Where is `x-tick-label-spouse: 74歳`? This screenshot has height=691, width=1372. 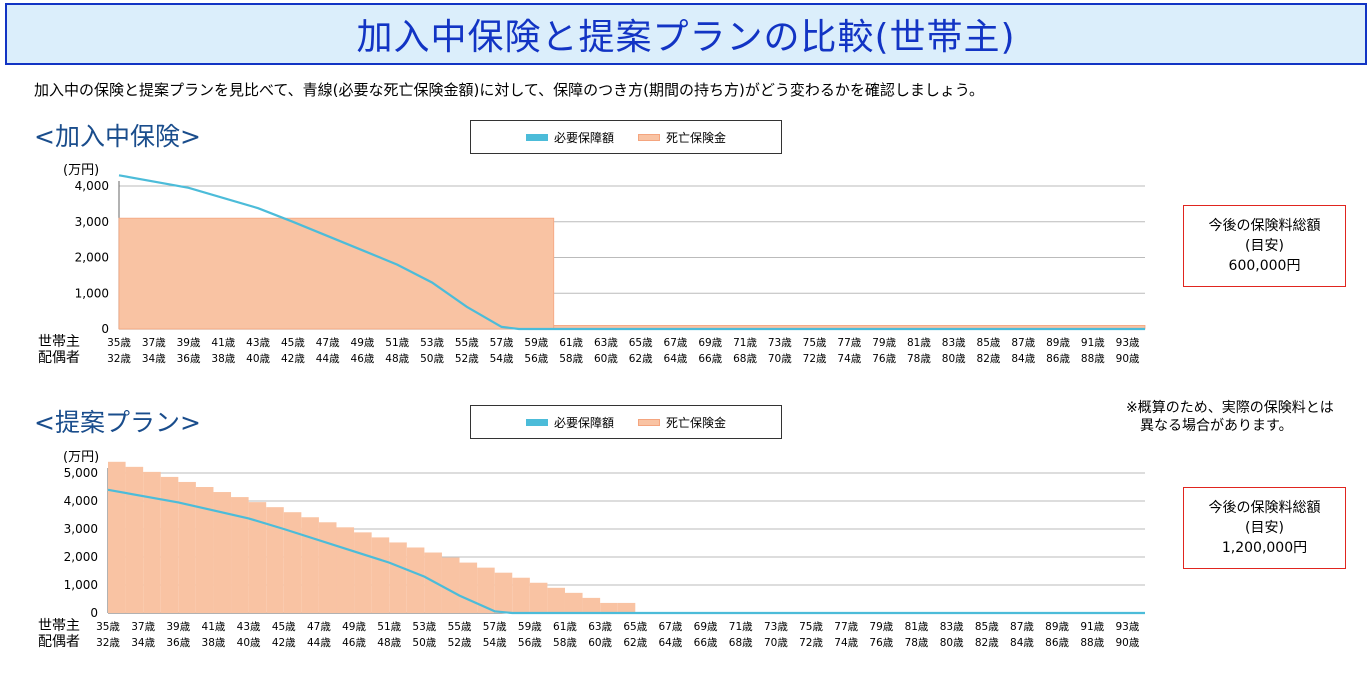
x-tick-label-spouse: 74歳 is located at coordinates (846, 643).